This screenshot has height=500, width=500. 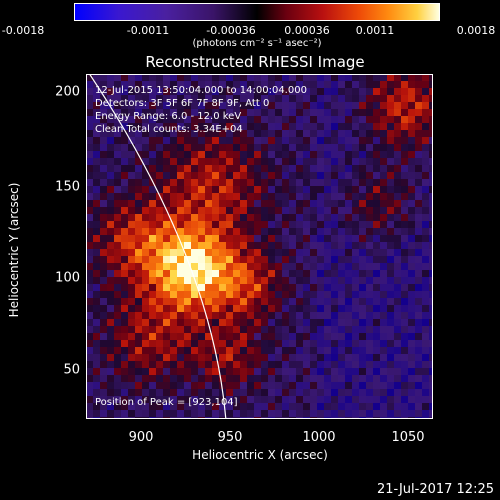 I want to click on x-tick-label: 1050, so click(x=408, y=437).